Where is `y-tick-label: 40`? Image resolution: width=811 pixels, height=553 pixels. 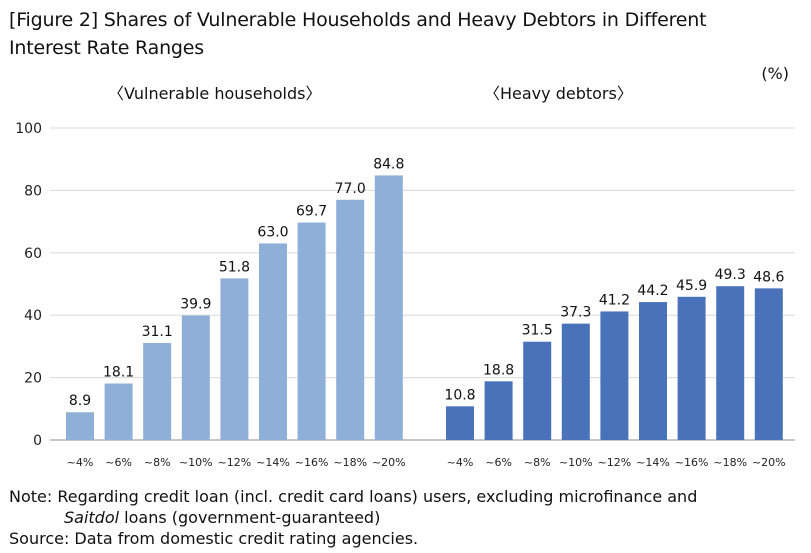
y-tick-label: 40 is located at coordinates (33, 316).